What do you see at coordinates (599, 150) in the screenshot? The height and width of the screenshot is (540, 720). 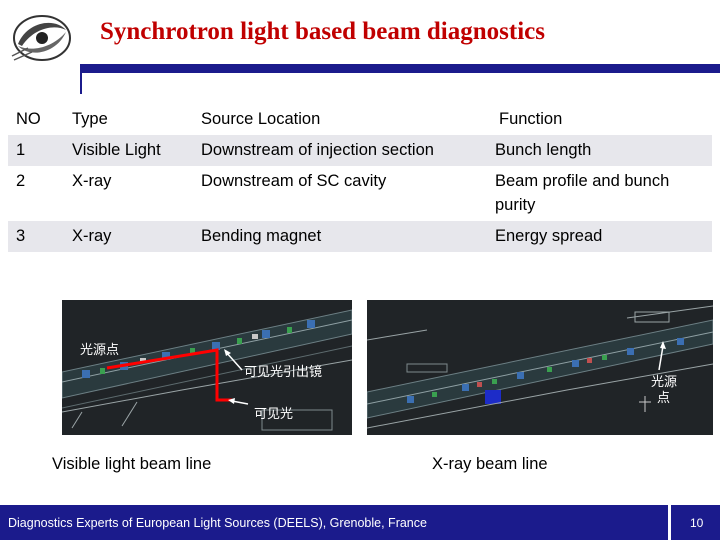 I see `cell-function: Bunch length` at bounding box center [599, 150].